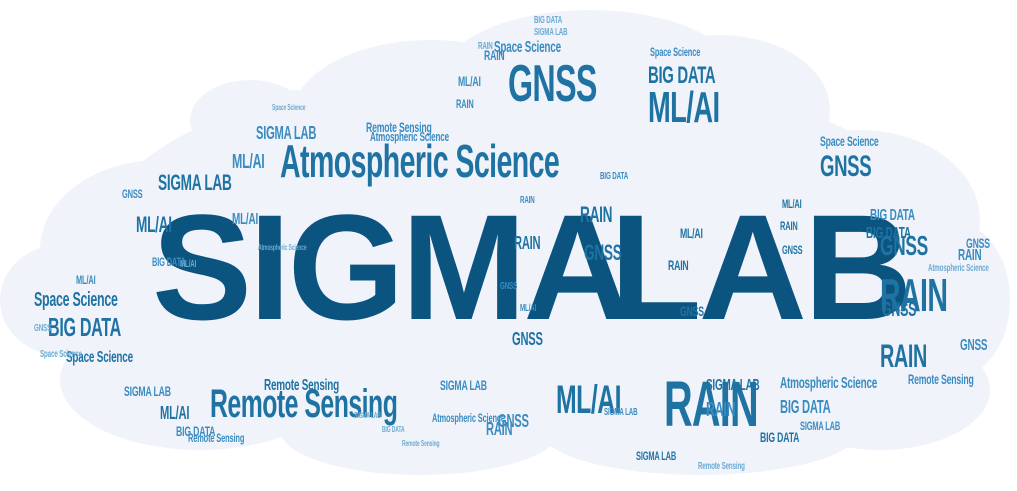 This screenshot has height=491, width=1017. Describe the element at coordinates (409, 136) in the screenshot. I see `cloud-word-atmos-2: Atmospheric Science` at that location.